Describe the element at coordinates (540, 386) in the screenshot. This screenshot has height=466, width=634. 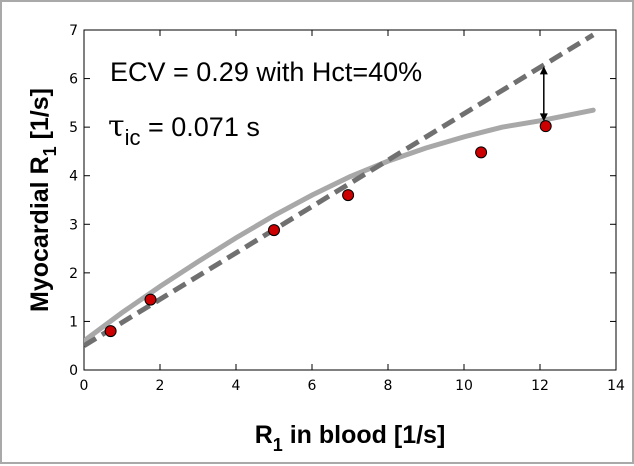
I see `x-tick-label: 12` at that location.